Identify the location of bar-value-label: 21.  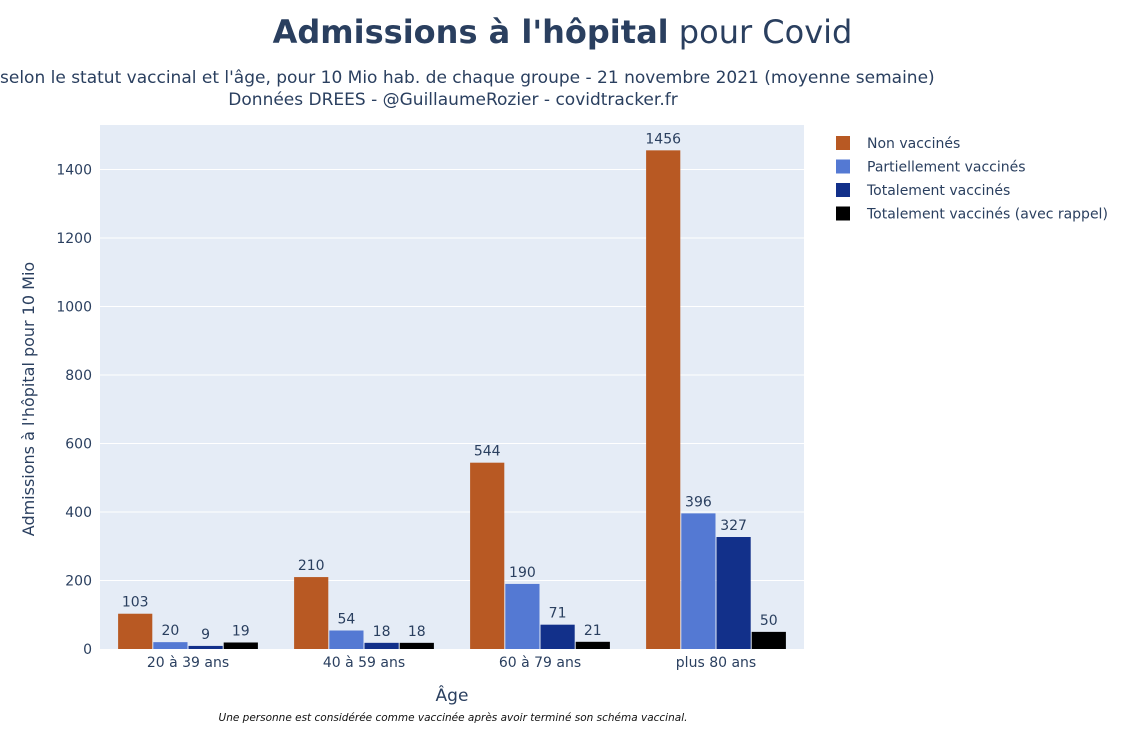
(593, 631).